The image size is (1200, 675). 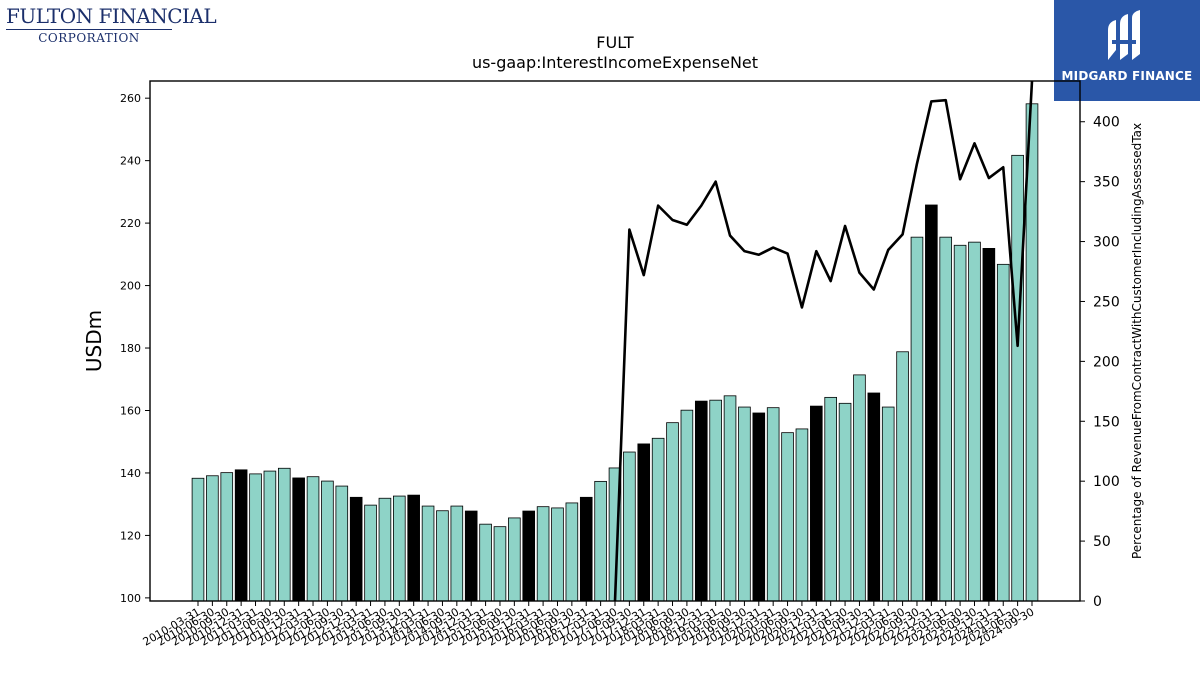 What do you see at coordinates (1106, 422) in the screenshot?
I see `y2-tick-label: 150` at bounding box center [1106, 422].